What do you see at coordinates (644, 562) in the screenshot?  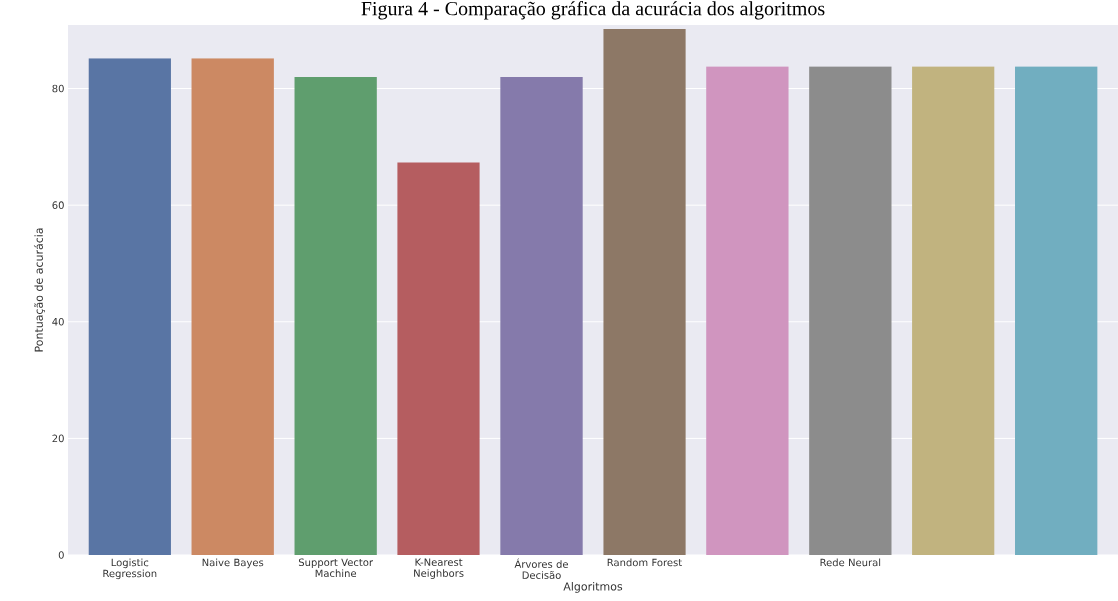 I see `x-tick-label: Random Forest` at bounding box center [644, 562].